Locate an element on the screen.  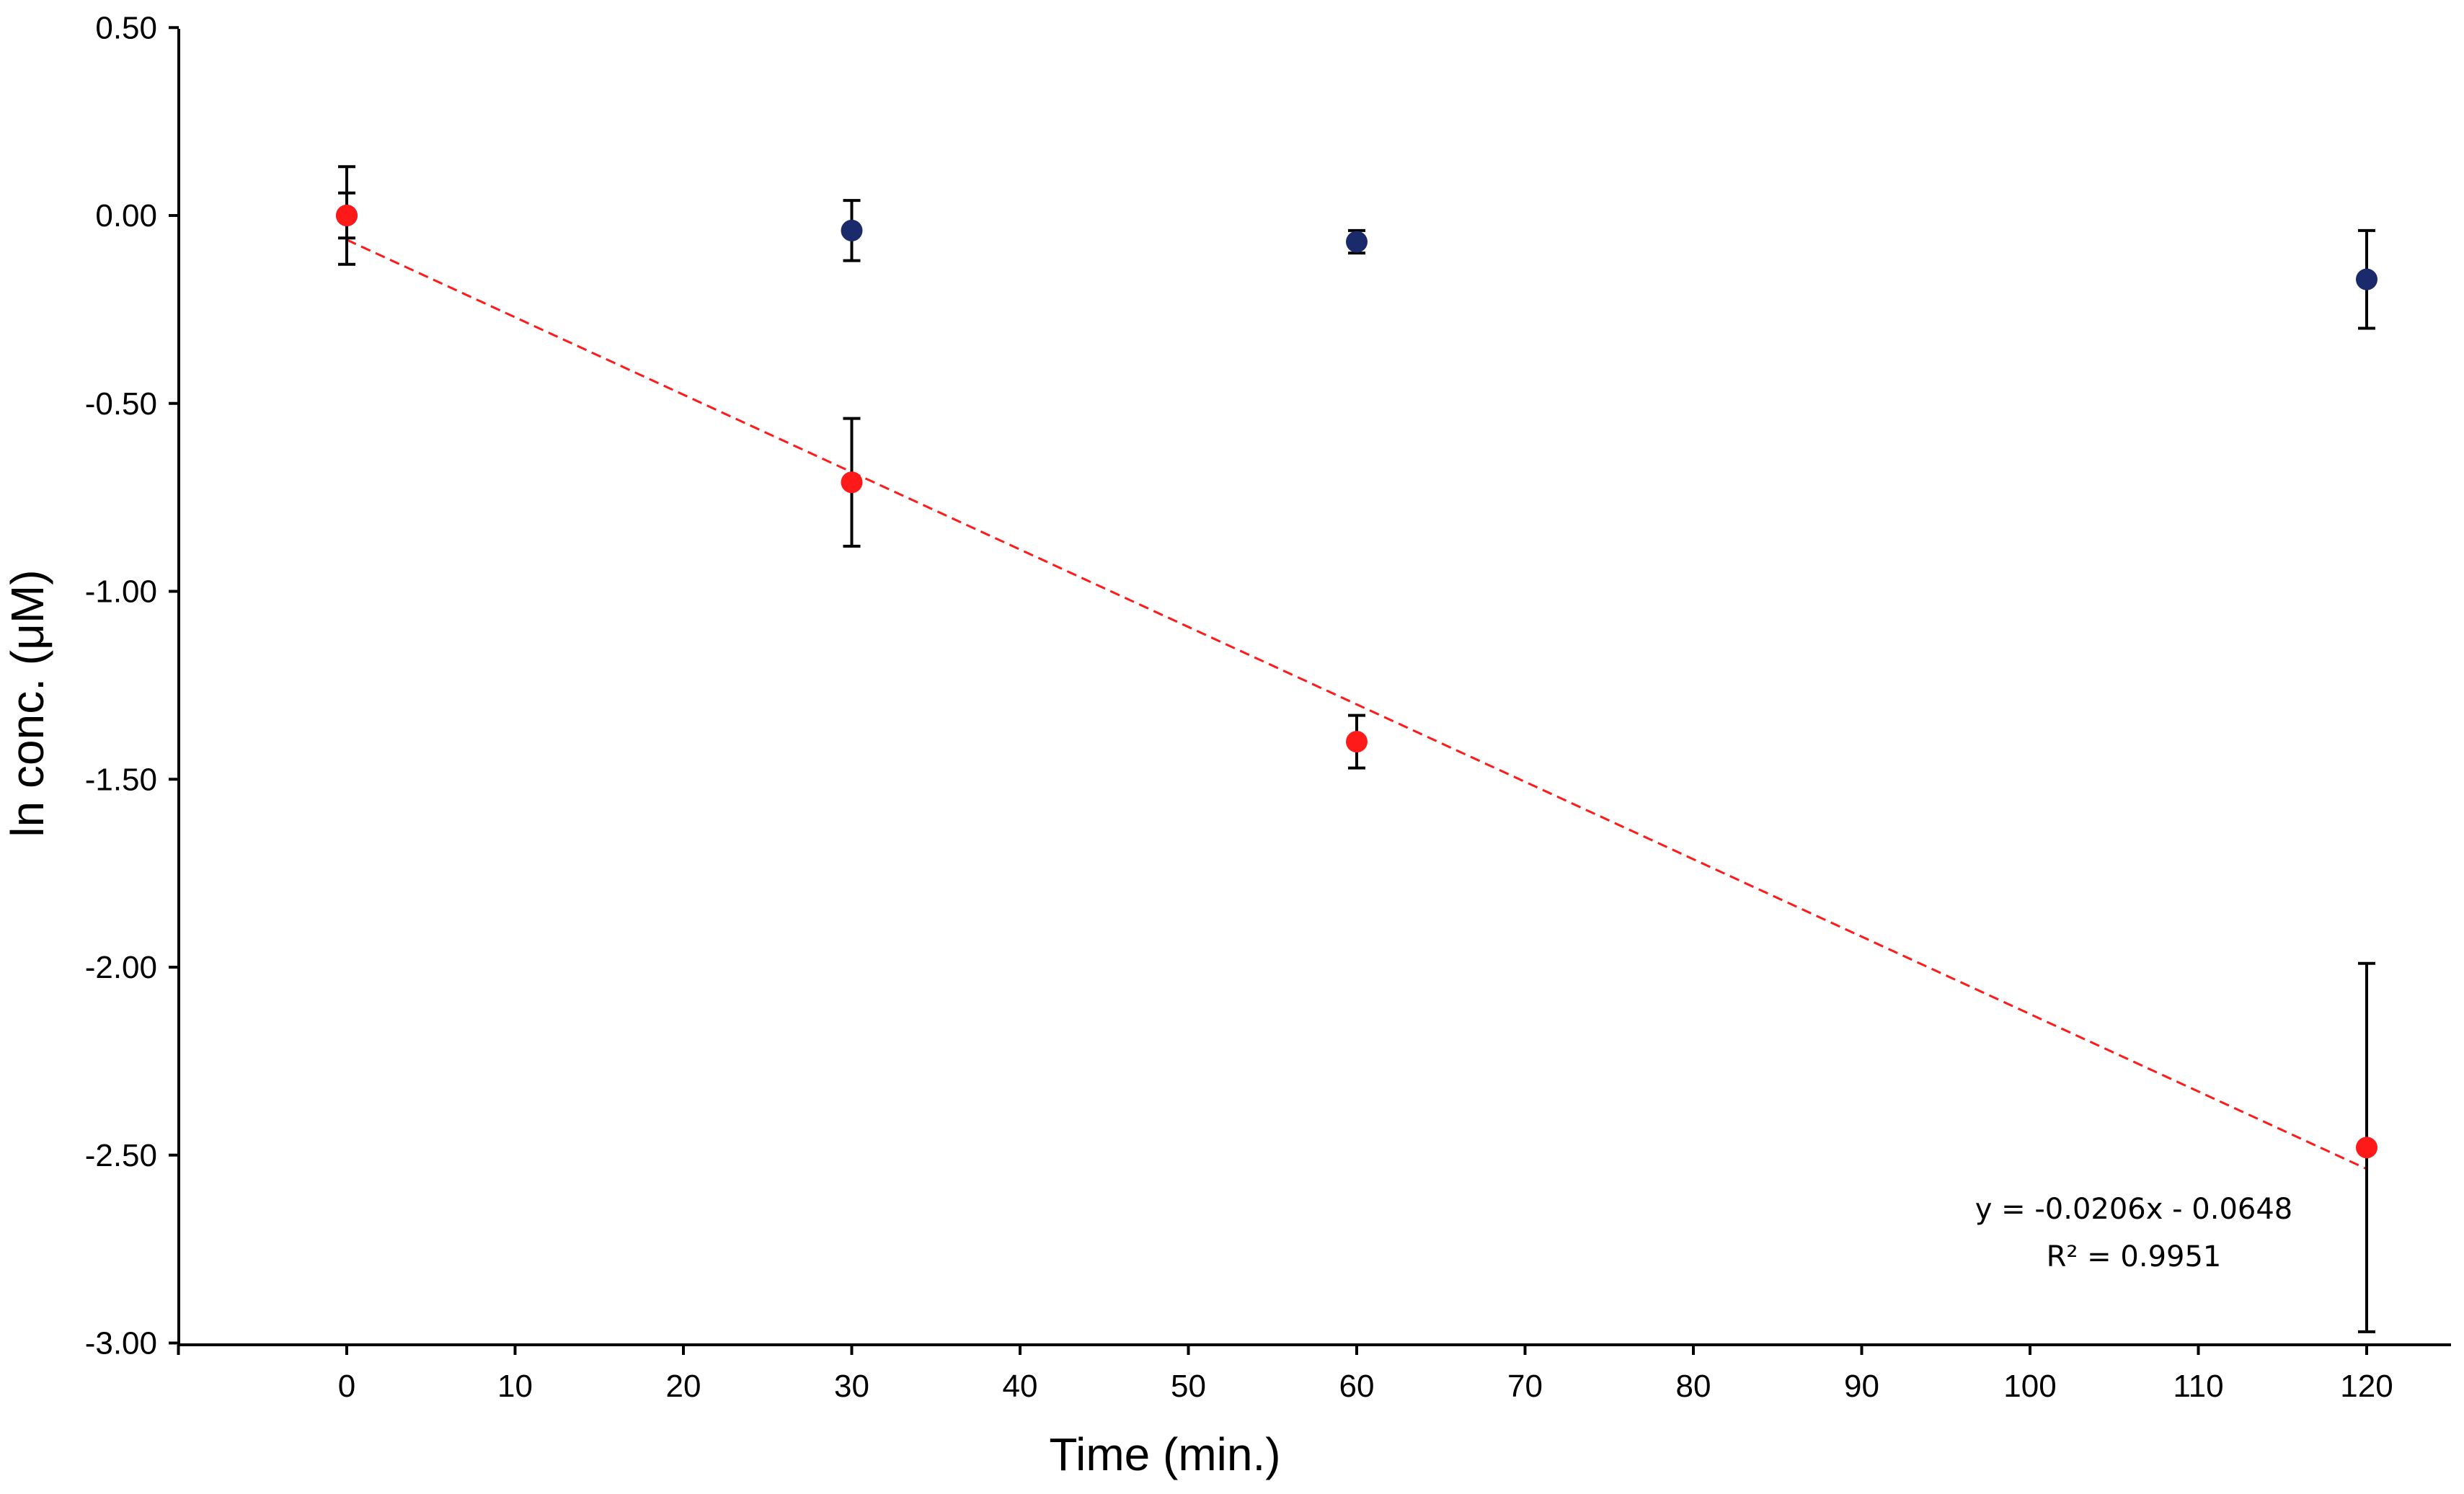
x-tick-label: 0 is located at coordinates (346, 1386).